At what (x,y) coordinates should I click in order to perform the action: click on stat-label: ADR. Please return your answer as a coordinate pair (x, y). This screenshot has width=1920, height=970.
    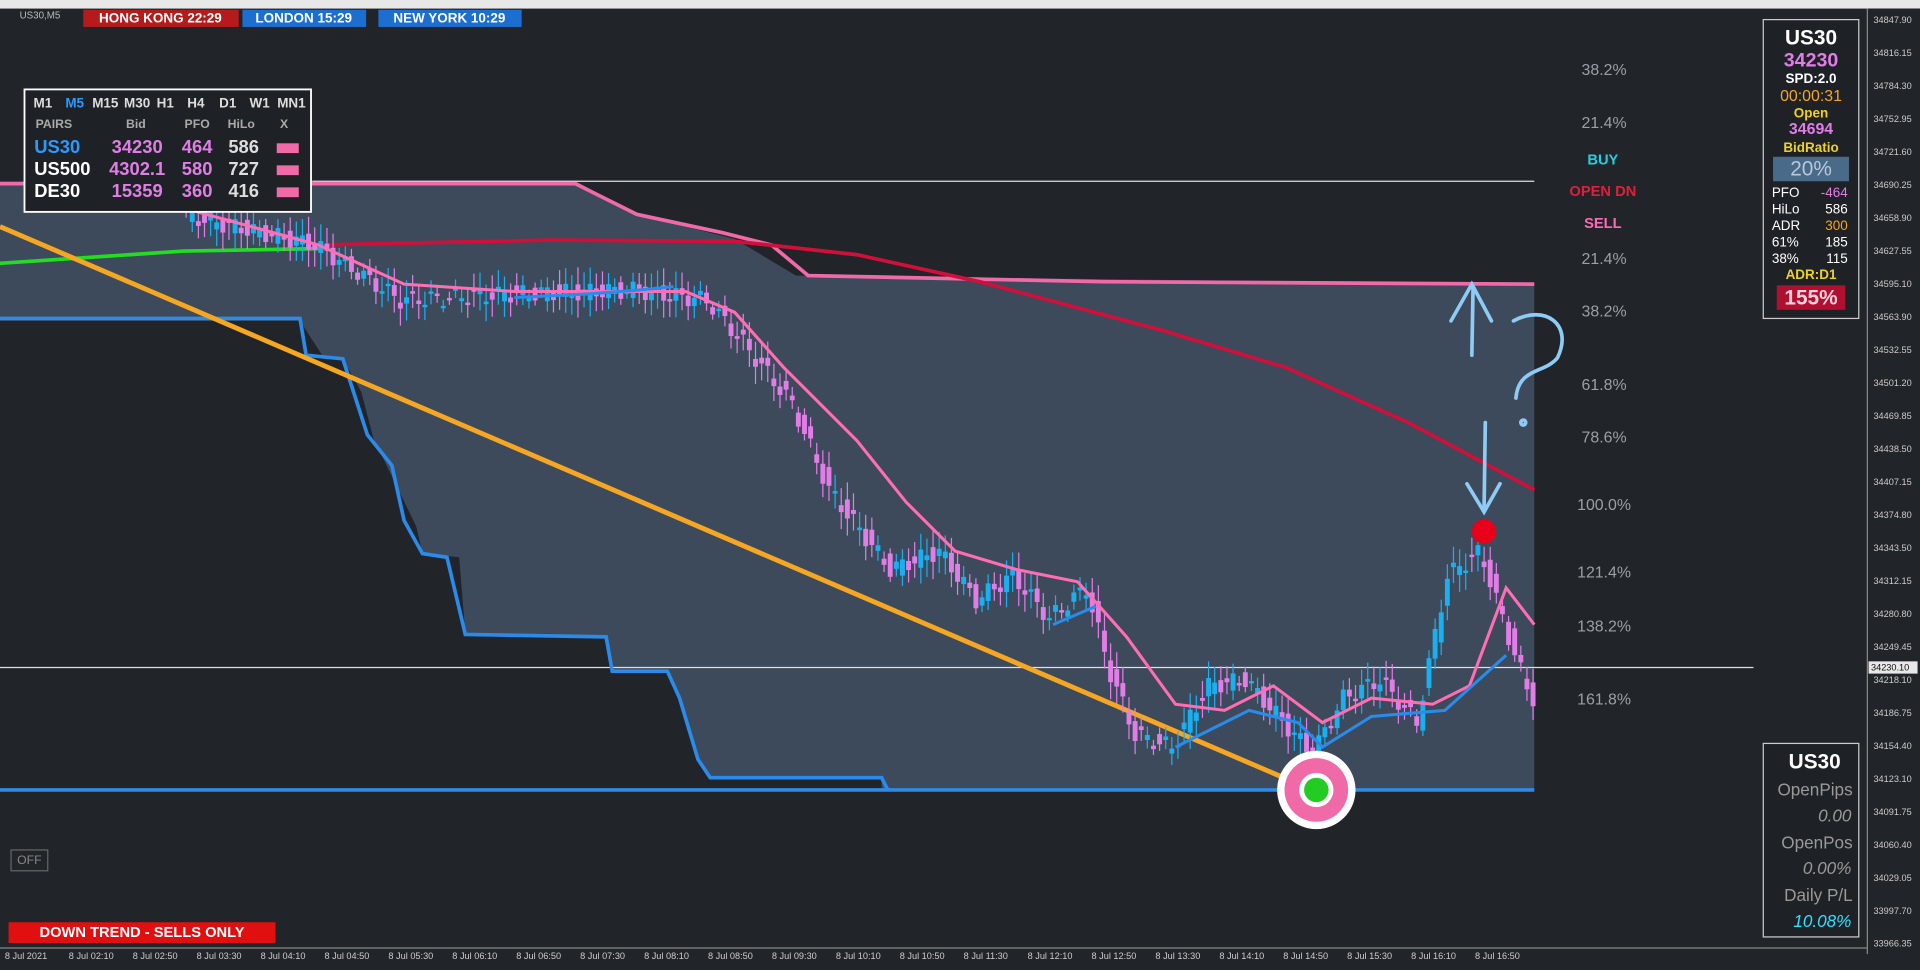
    Looking at the image, I should click on (1786, 225).